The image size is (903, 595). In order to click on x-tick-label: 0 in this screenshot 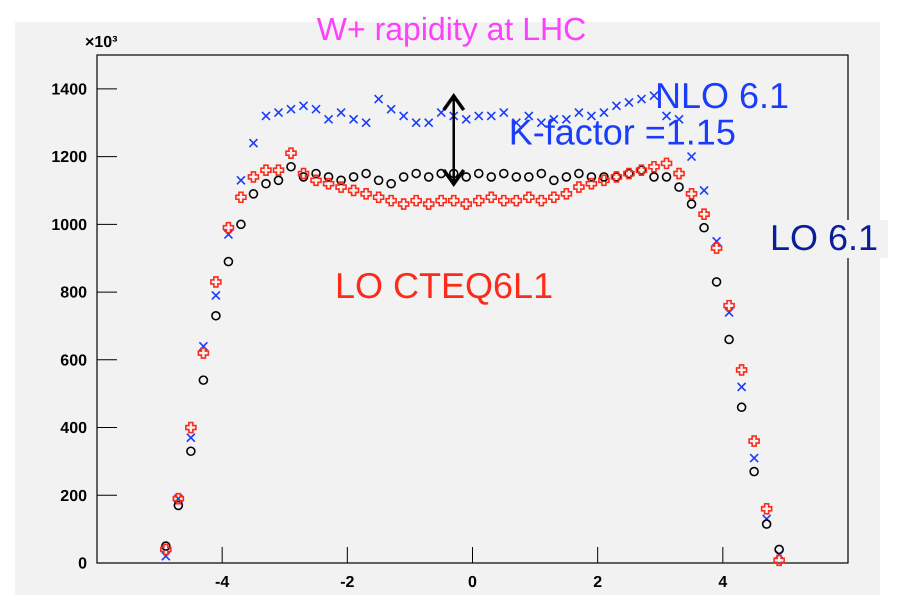, I will do `click(473, 582)`.